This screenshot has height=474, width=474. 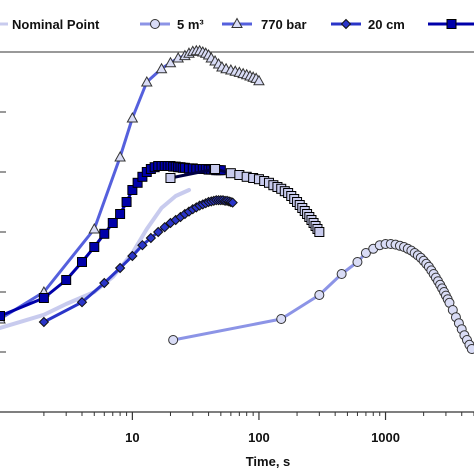 I want to click on legend-marker-5m3, so click(x=155, y=24).